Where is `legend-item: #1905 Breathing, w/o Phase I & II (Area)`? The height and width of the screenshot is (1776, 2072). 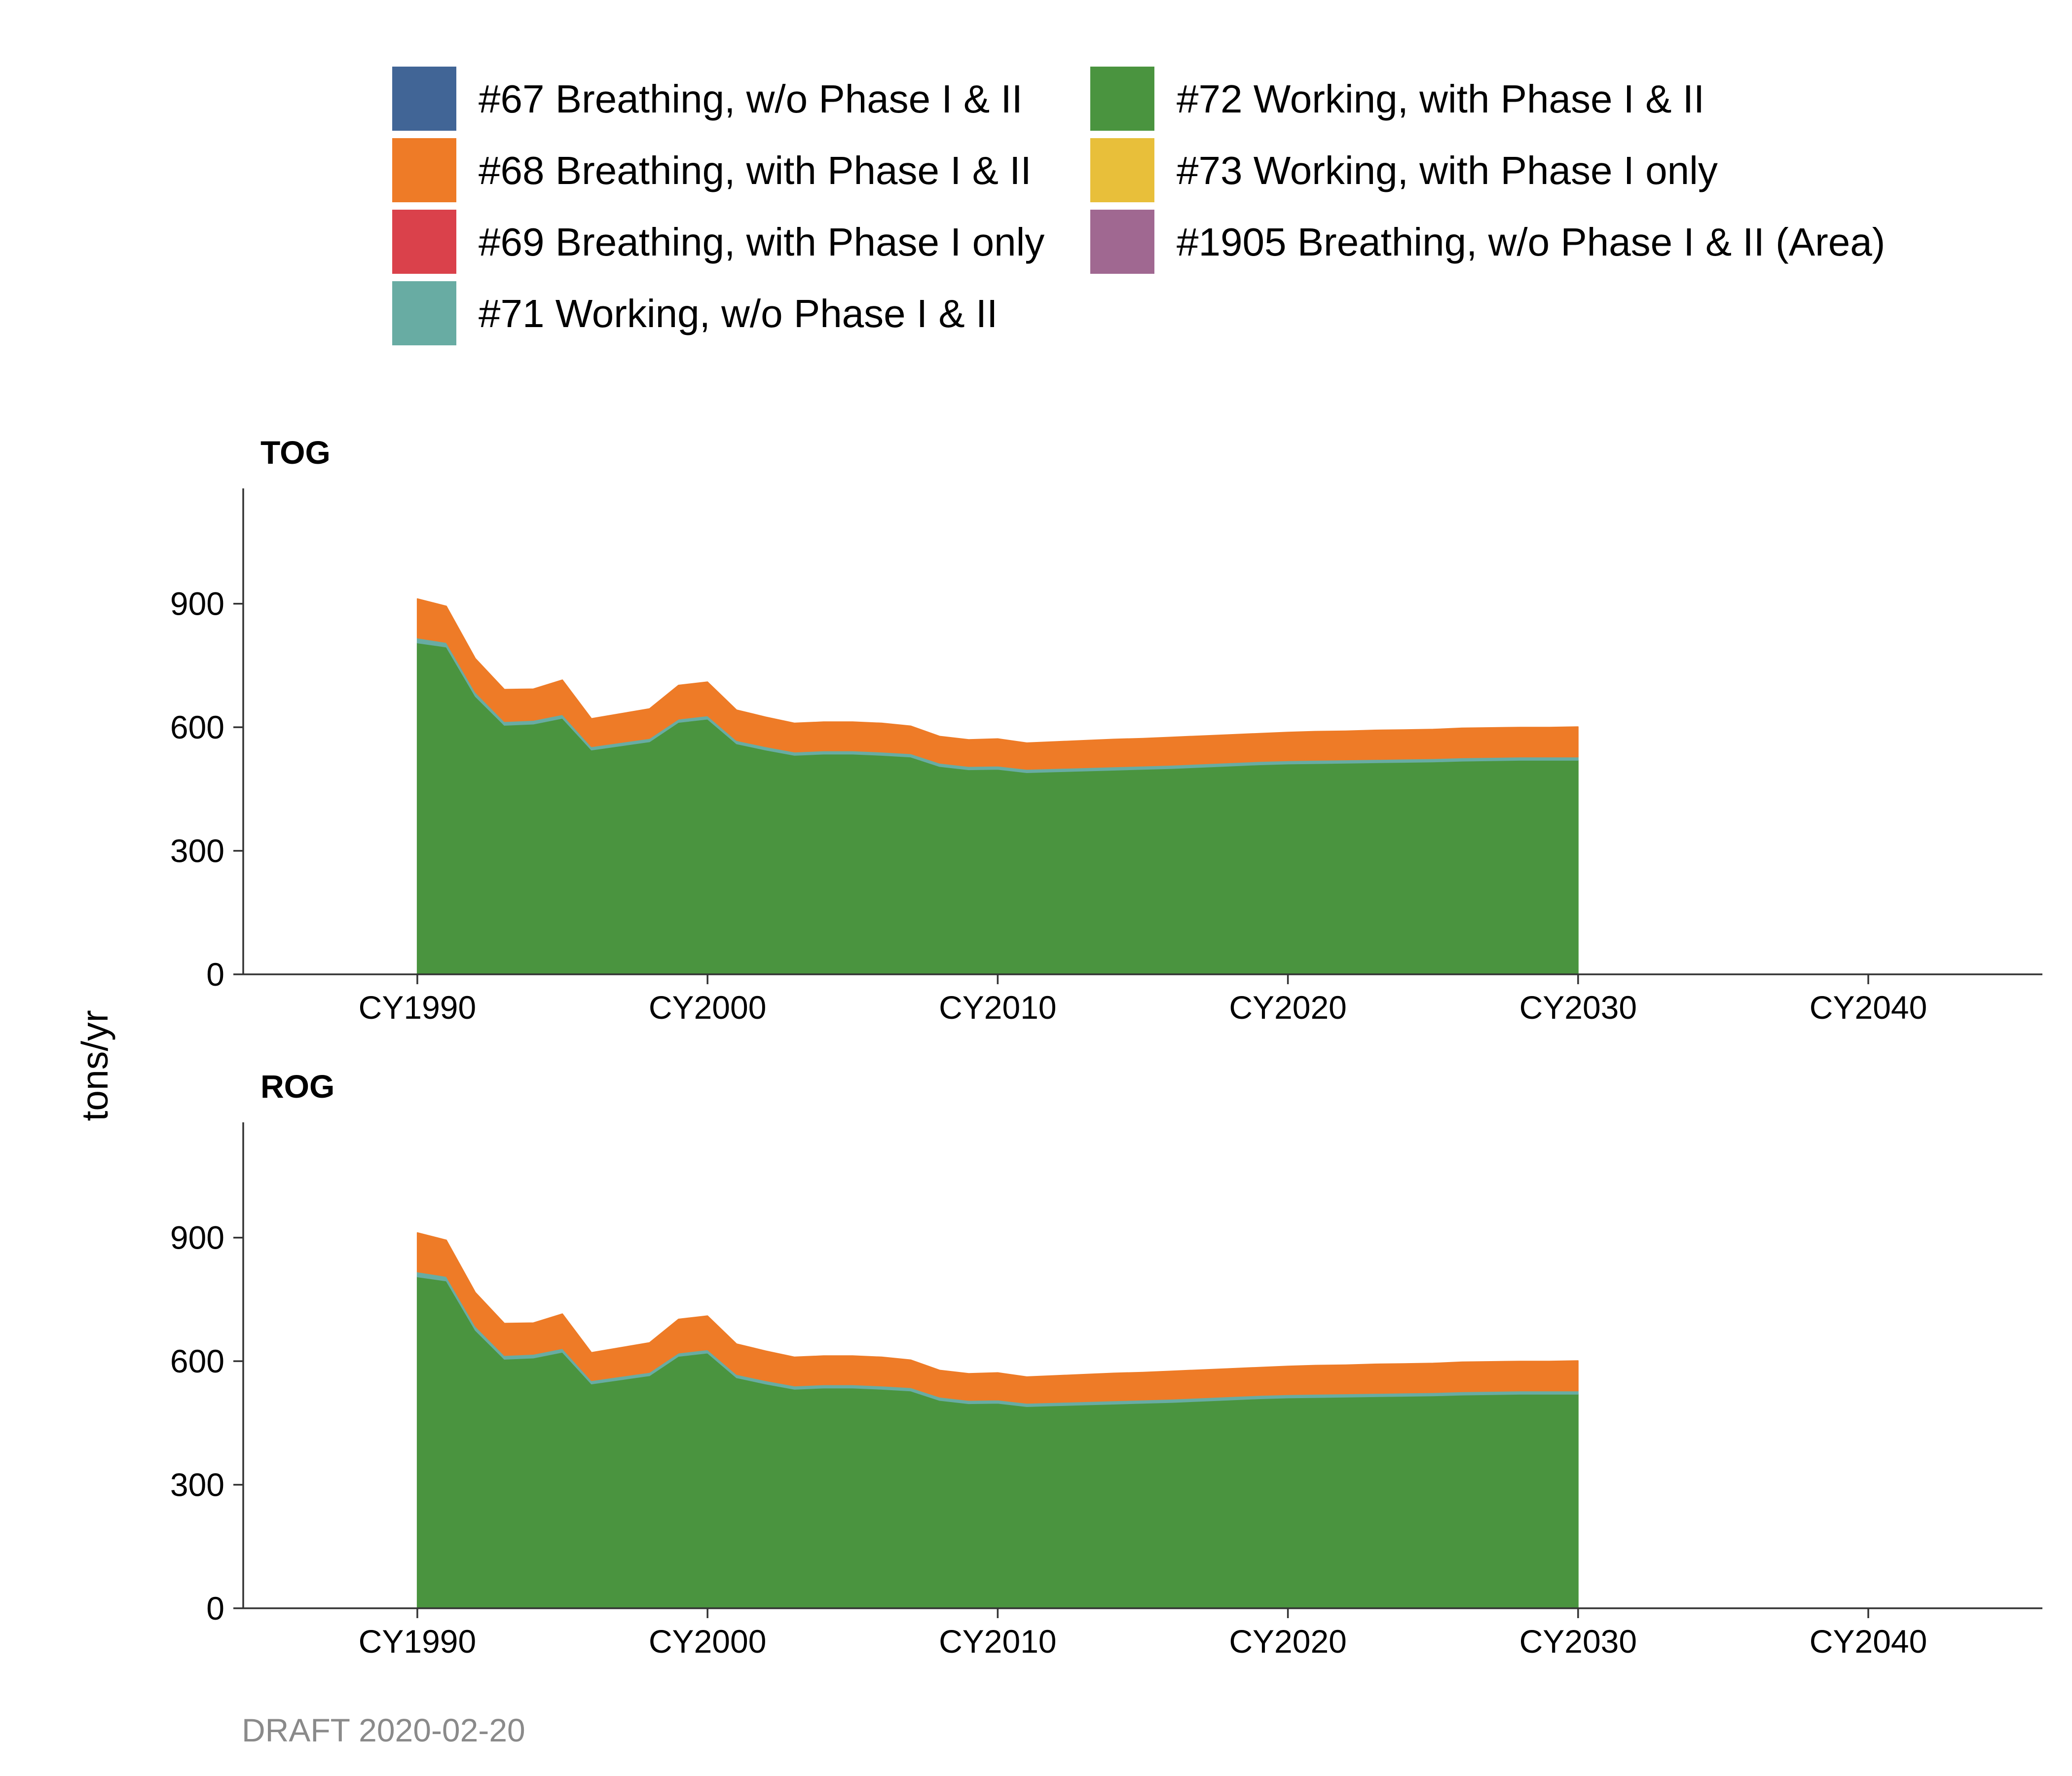 legend-item: #1905 Breathing, w/o Phase I & II (Area) is located at coordinates (1488, 242).